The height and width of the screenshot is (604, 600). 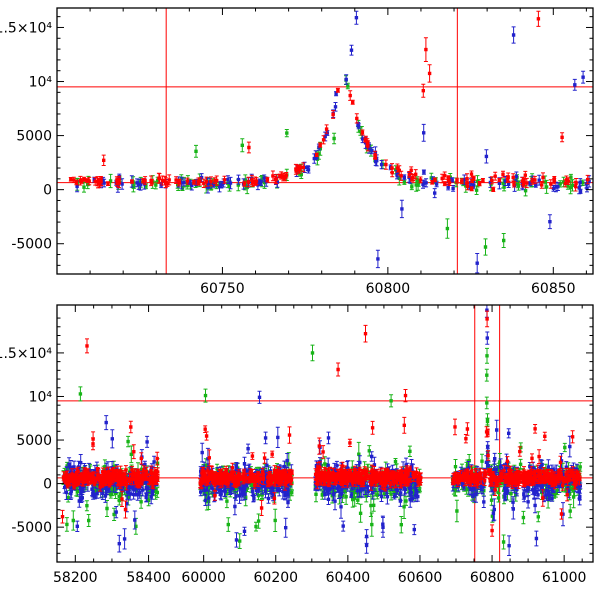 I want to click on x-tick-label: 60000, so click(x=203, y=578).